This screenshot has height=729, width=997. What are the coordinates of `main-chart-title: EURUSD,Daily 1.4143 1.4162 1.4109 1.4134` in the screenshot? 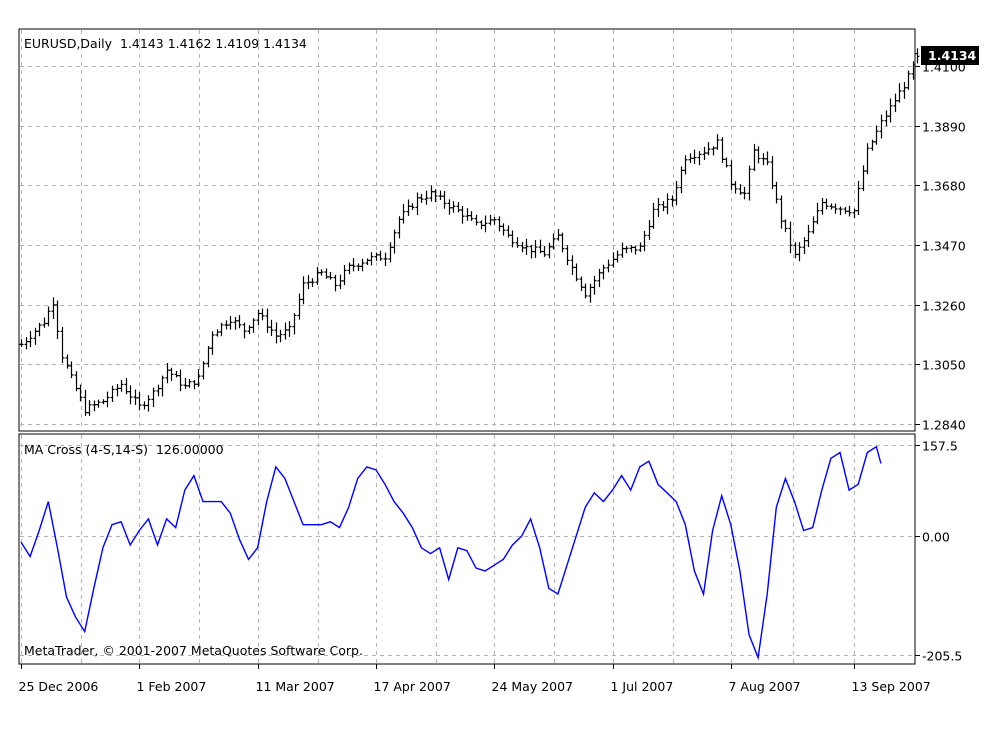 It's located at (165, 43).